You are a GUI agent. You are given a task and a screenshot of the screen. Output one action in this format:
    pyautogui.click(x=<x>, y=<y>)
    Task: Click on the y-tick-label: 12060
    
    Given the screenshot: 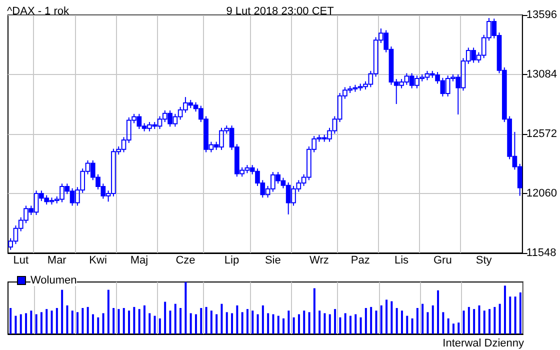 What is the action you would take?
    pyautogui.click(x=542, y=194)
    